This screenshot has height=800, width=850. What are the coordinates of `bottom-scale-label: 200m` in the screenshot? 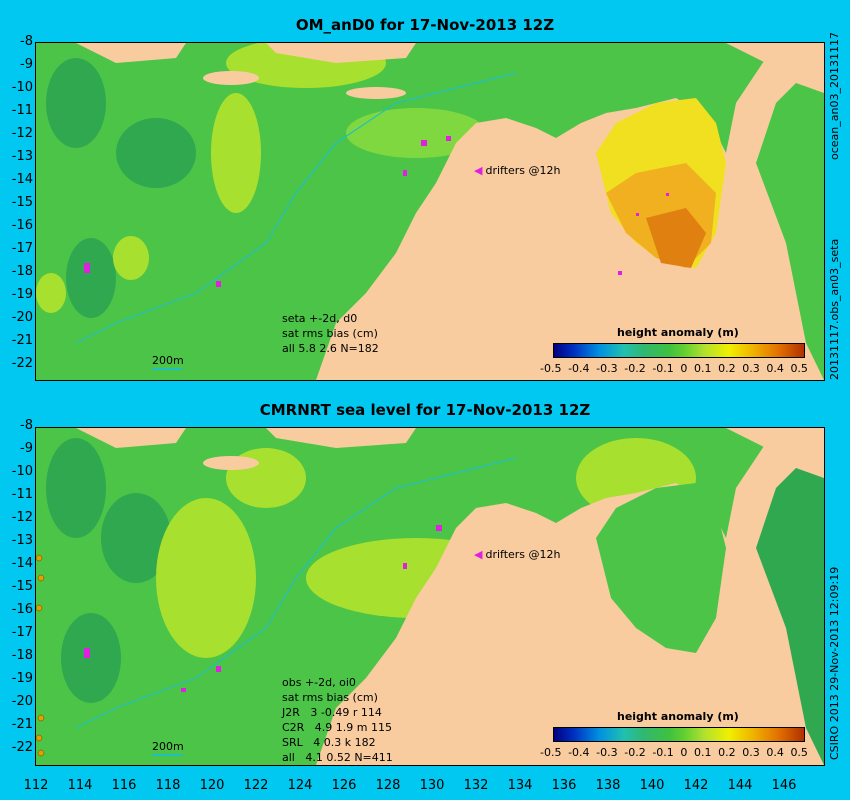 It's located at (168, 748).